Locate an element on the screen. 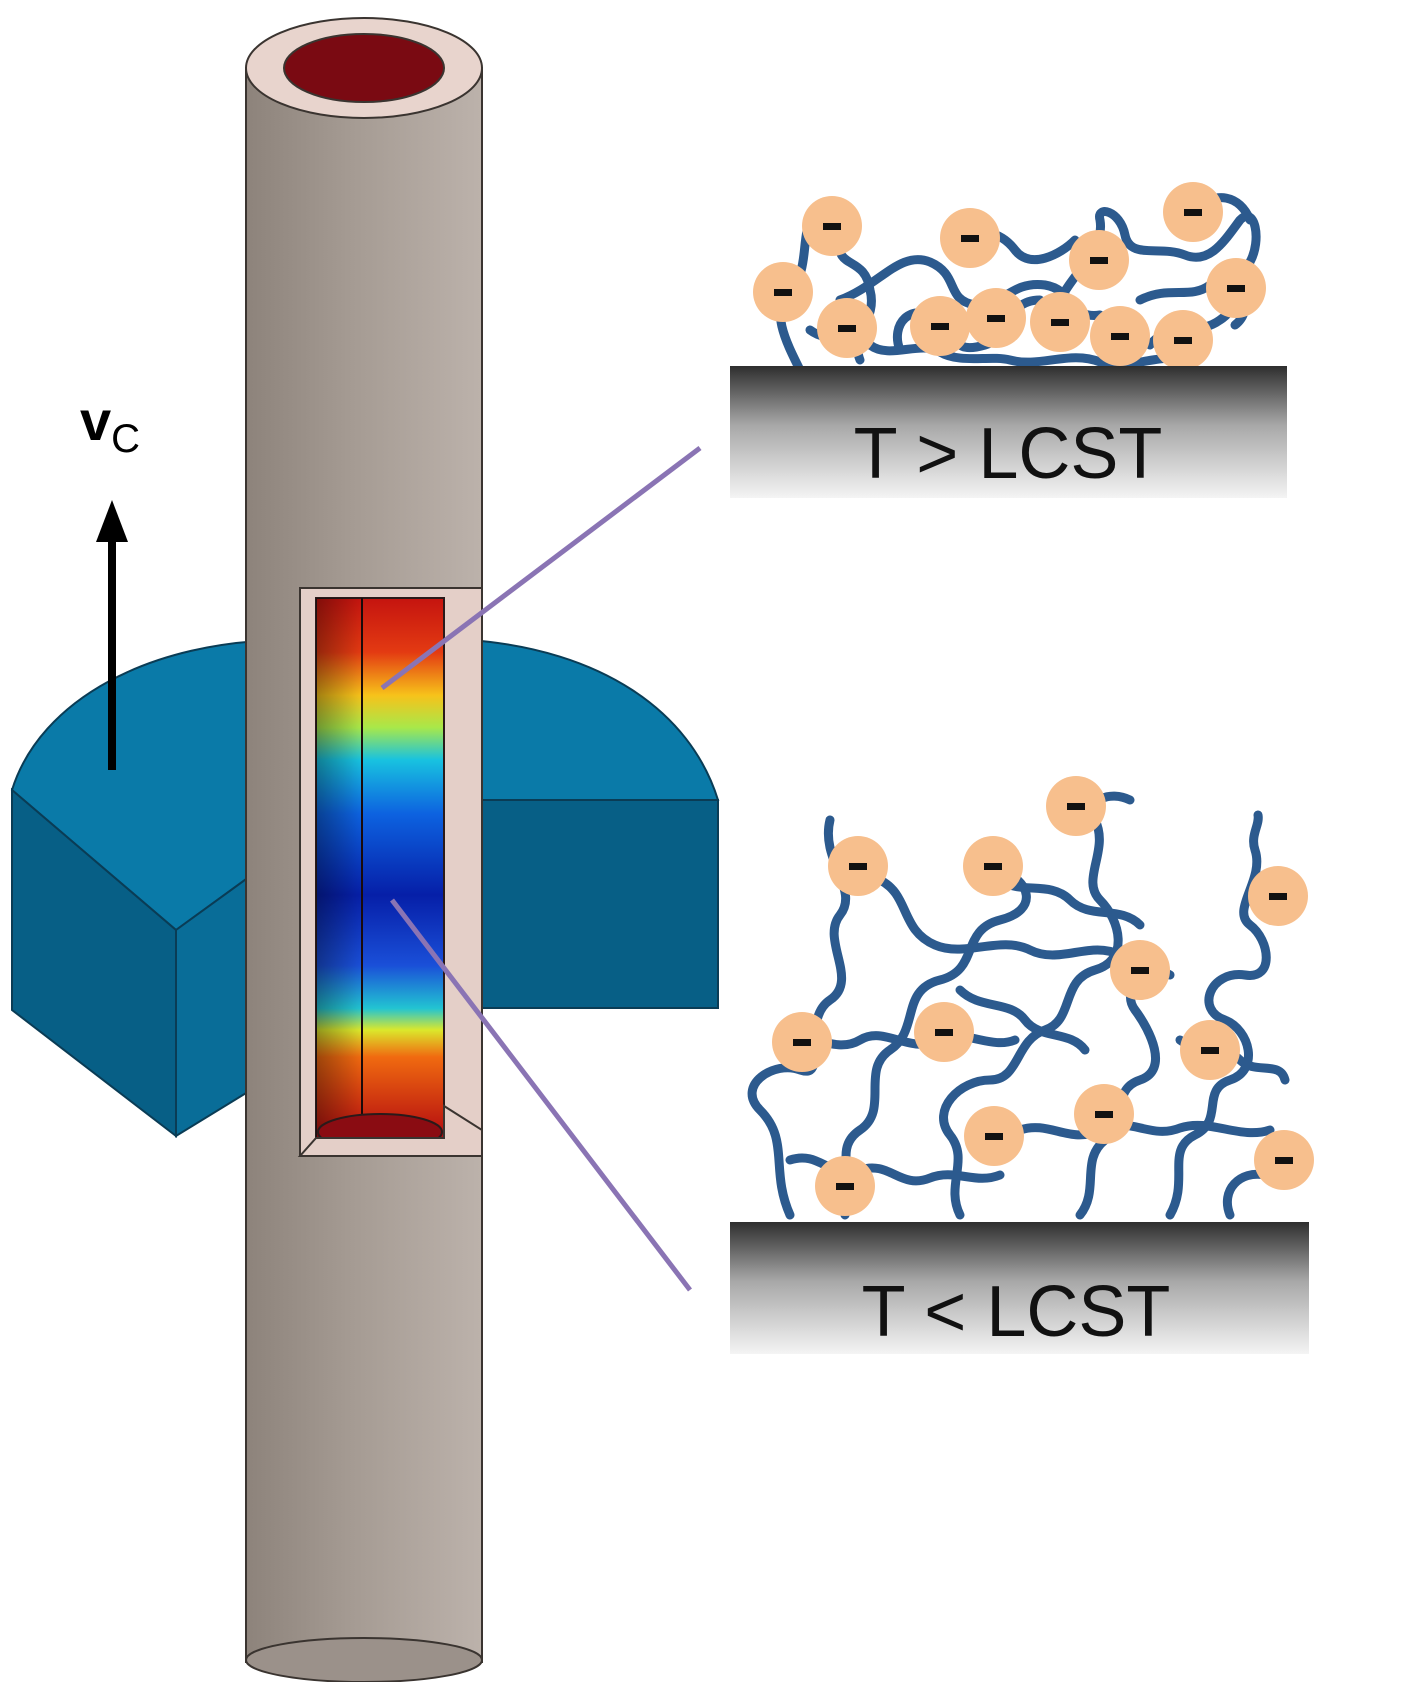 This screenshot has width=1409, height=1682. substrate-upper is located at coordinates (1008, 432).